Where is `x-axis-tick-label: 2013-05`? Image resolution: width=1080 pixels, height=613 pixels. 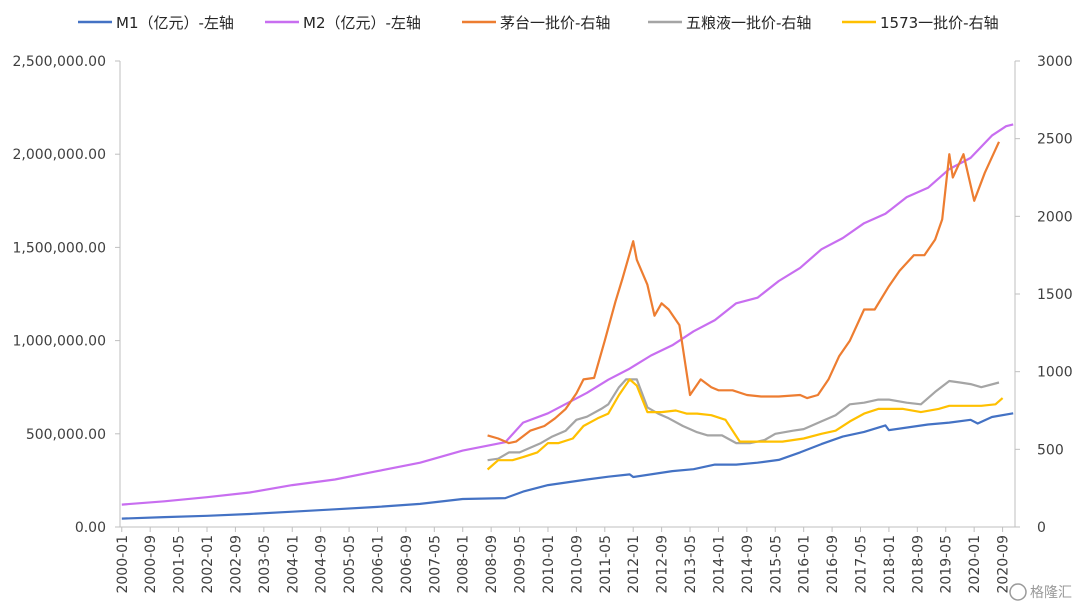
x-axis-tick-label: 2013-05 is located at coordinates (691, 564).